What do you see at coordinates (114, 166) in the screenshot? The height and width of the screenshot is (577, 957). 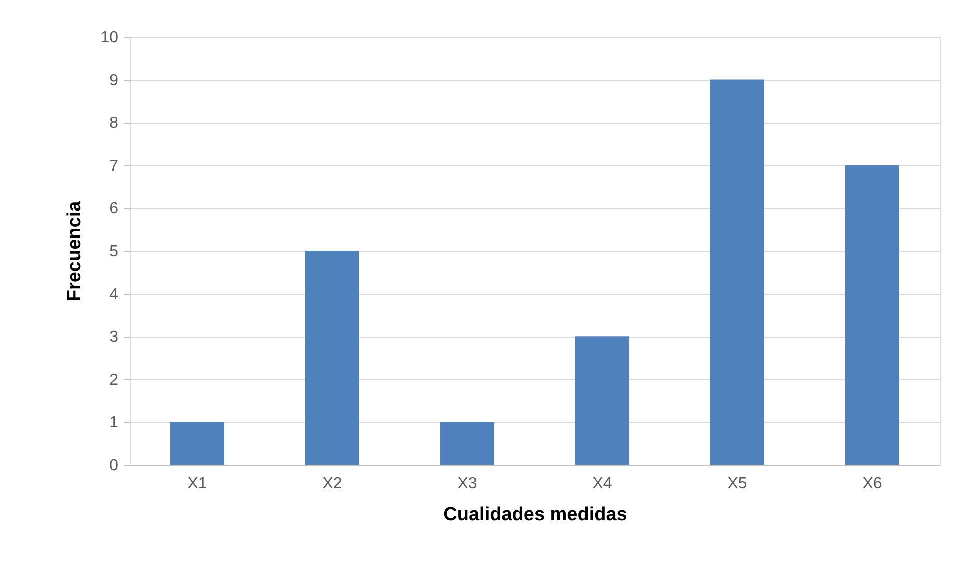 I see `y-tick-label: 7` at bounding box center [114, 166].